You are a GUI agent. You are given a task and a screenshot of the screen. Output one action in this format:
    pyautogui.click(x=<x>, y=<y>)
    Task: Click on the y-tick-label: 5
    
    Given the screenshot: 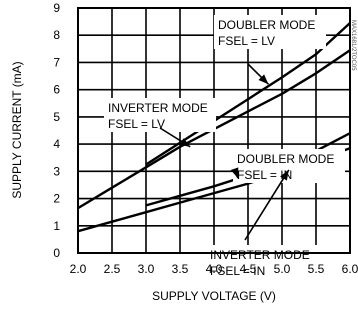 What is the action you would take?
    pyautogui.click(x=56, y=117)
    